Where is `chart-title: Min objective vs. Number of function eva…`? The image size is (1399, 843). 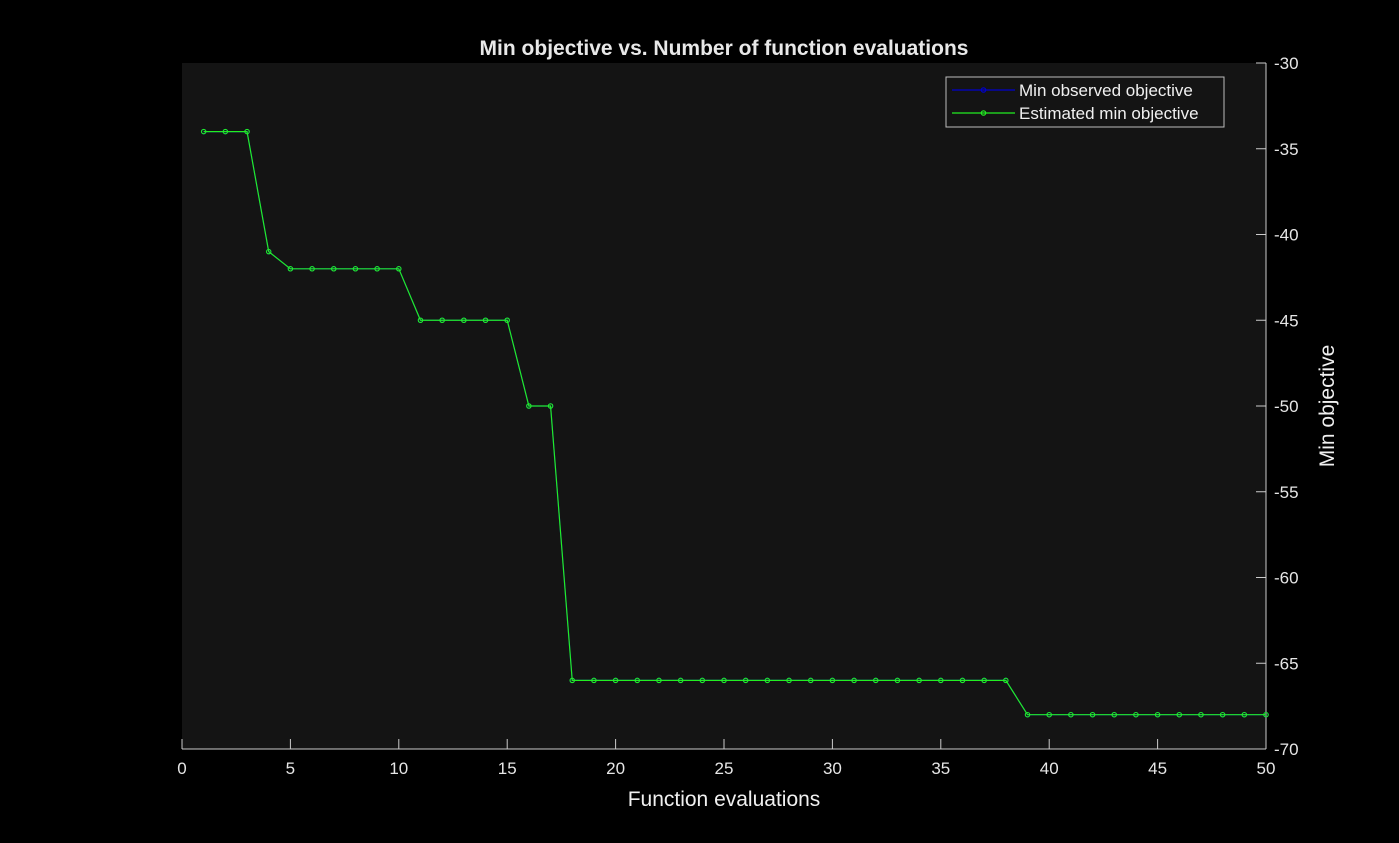 chart-title: Min objective vs. Number of function eva… is located at coordinates (724, 48).